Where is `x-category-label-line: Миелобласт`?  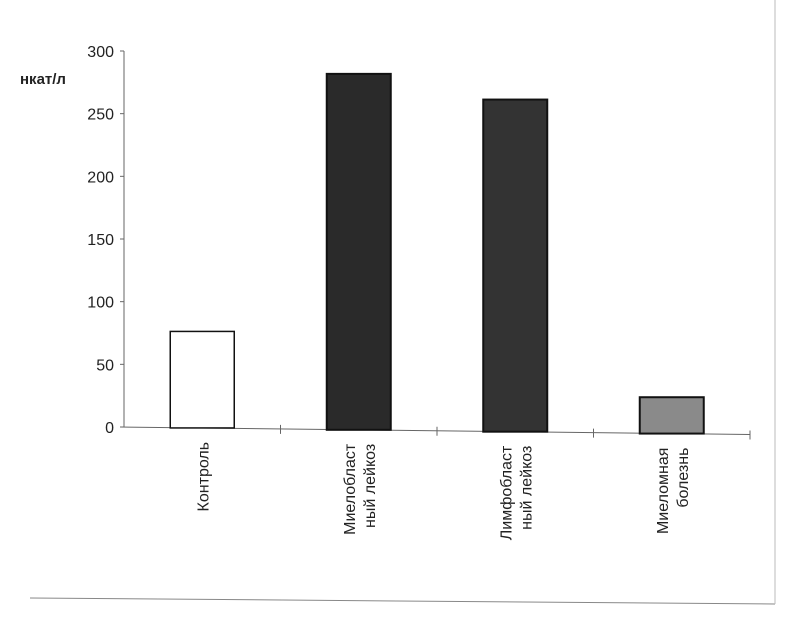
x-category-label-line: Миелобласт is located at coordinates (350, 489).